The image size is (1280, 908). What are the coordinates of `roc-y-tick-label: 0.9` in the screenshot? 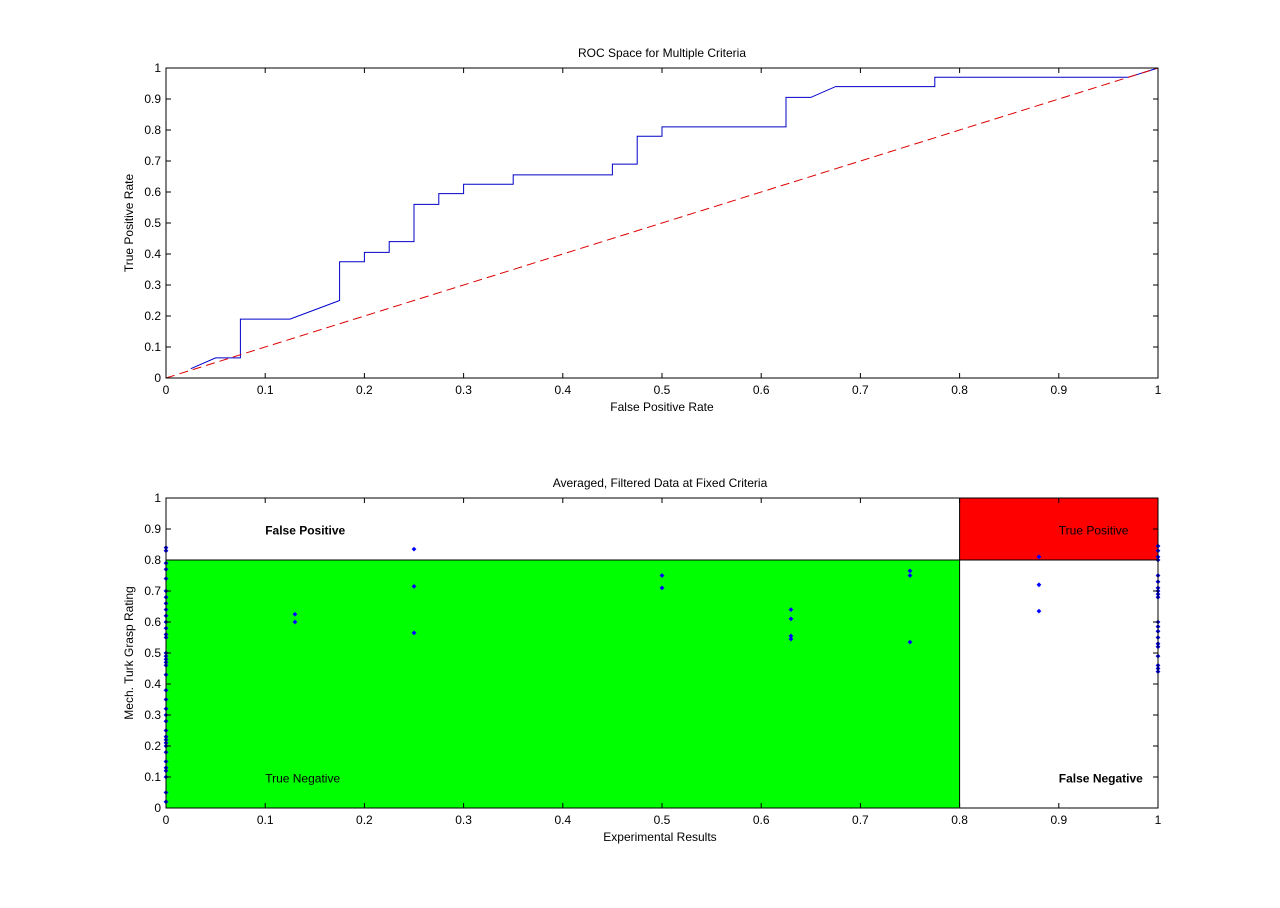 It's located at (152, 99).